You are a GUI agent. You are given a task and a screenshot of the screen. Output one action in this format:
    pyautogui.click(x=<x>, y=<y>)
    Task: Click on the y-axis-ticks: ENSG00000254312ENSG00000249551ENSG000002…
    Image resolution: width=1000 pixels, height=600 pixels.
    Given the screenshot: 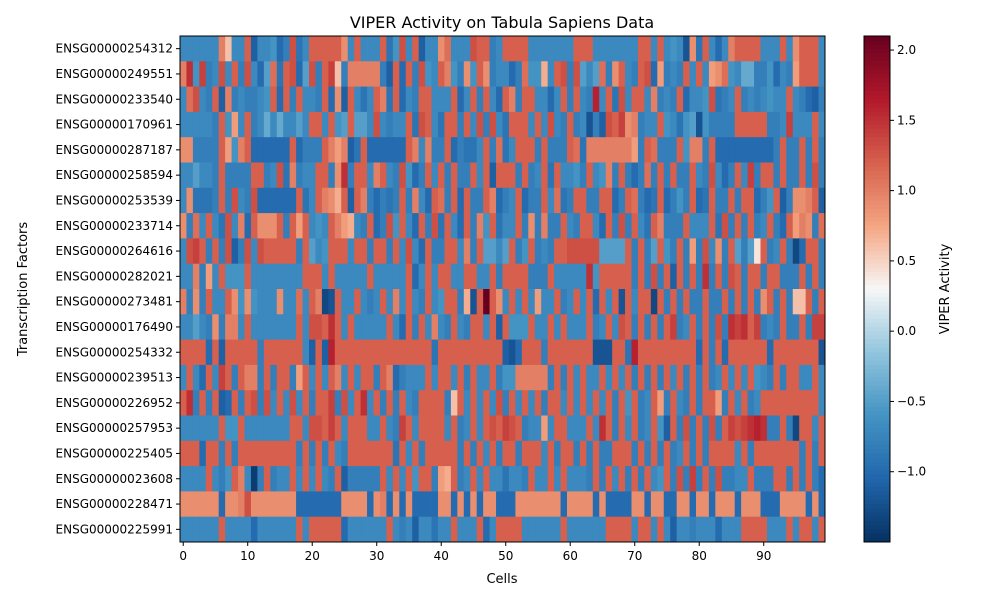 What is the action you would take?
    pyautogui.click(x=118, y=289)
    